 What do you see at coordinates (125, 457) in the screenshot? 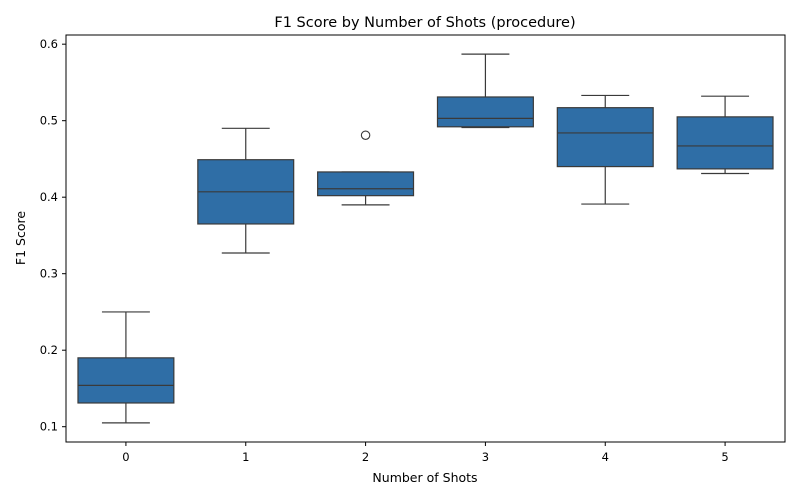
I see `x-tick-label: 0` at bounding box center [125, 457].